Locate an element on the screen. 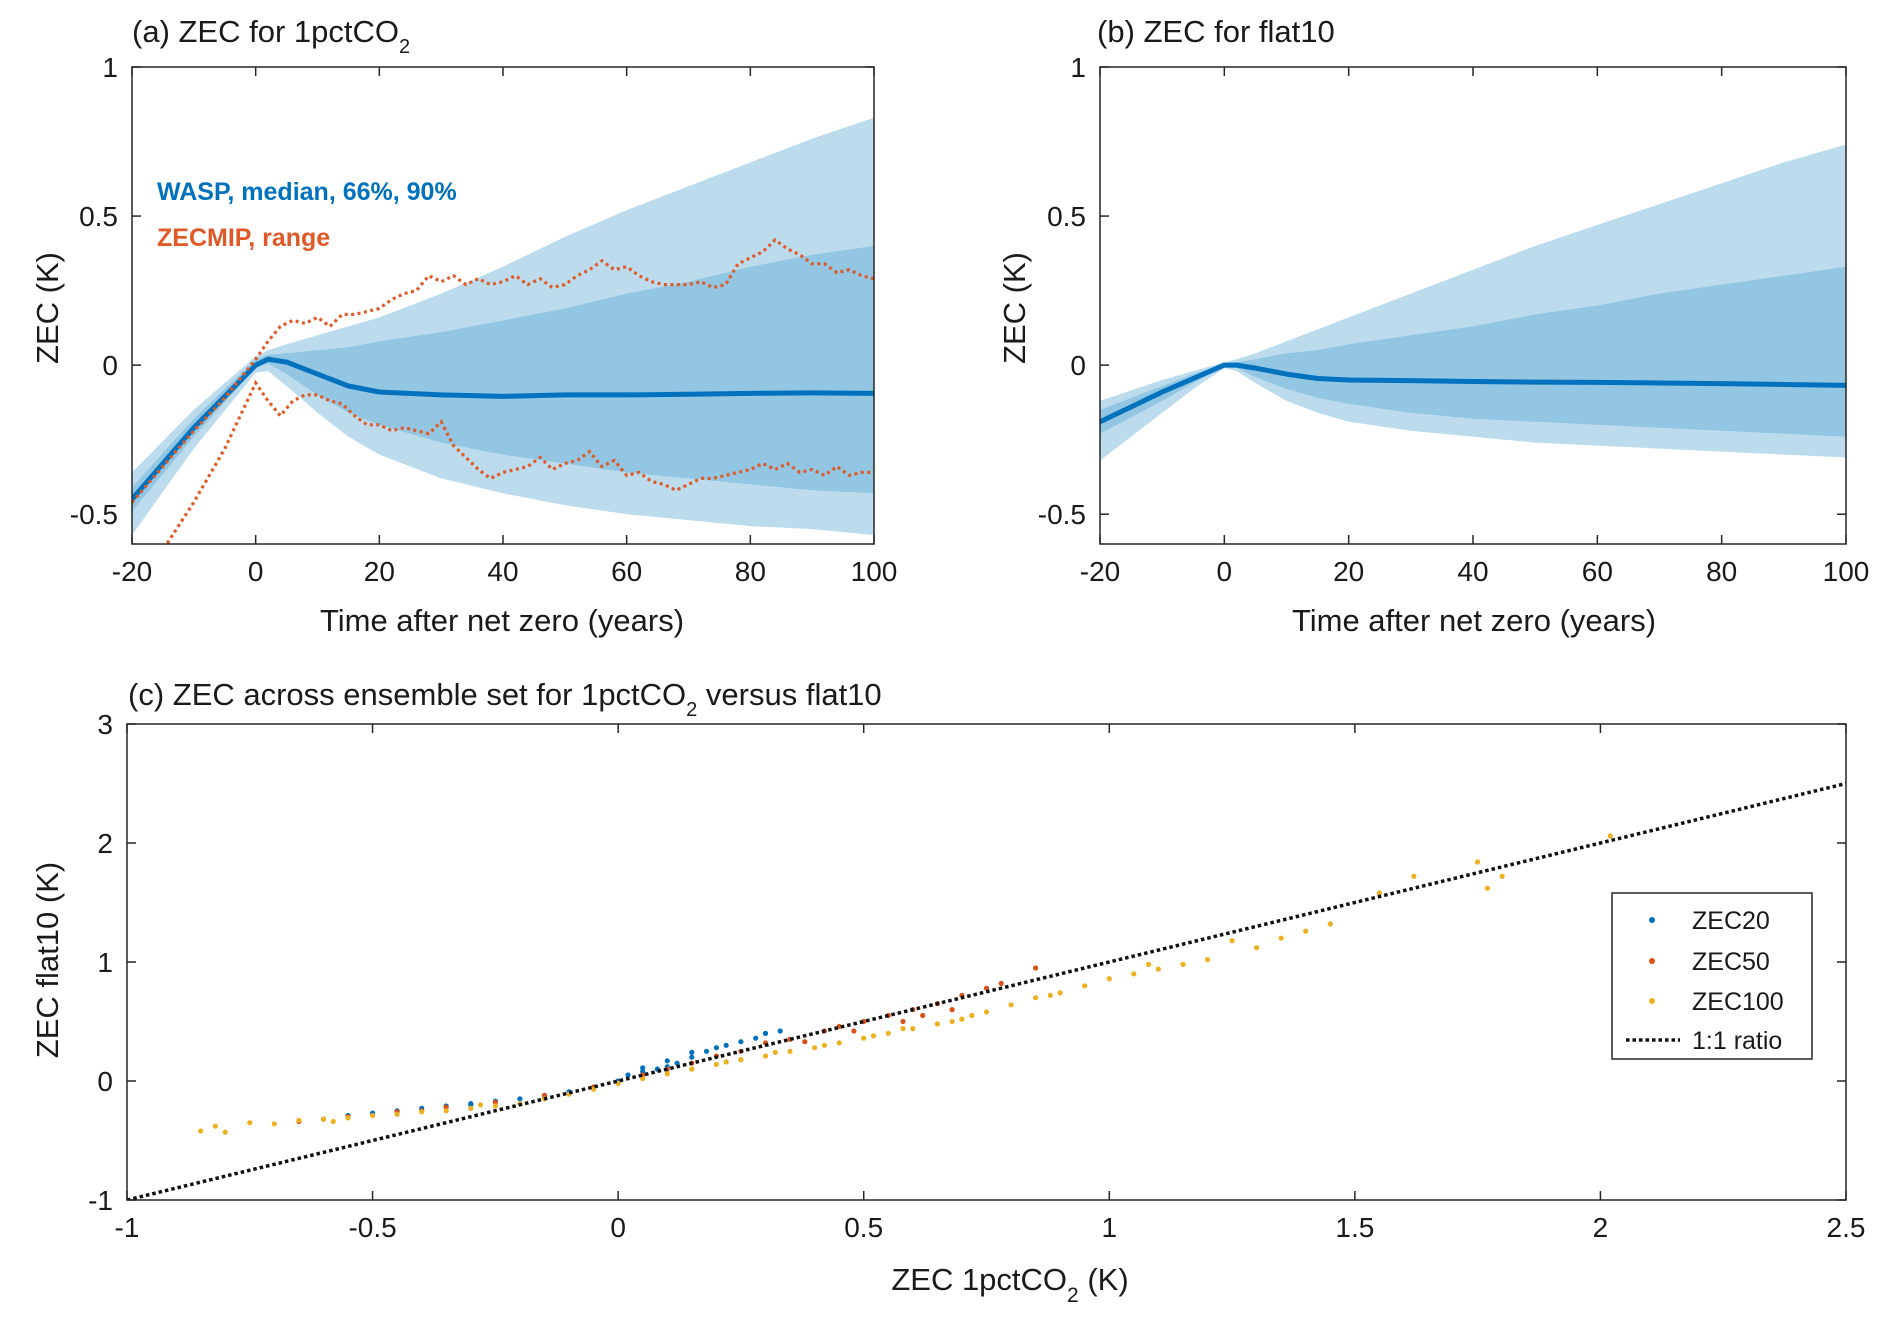  panel-b-x-tick-label: 100 is located at coordinates (1846, 571).